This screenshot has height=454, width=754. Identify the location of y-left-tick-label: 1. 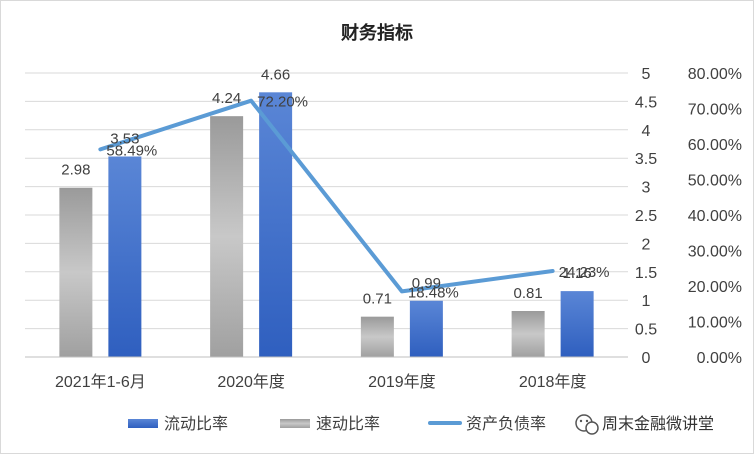
(646, 301).